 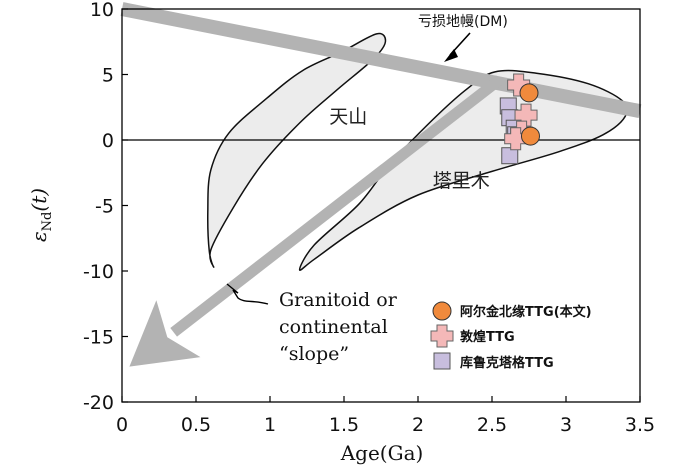 What do you see at coordinates (247, 294) in the screenshot?
I see `granitoid-pointer-squiggle` at bounding box center [247, 294].